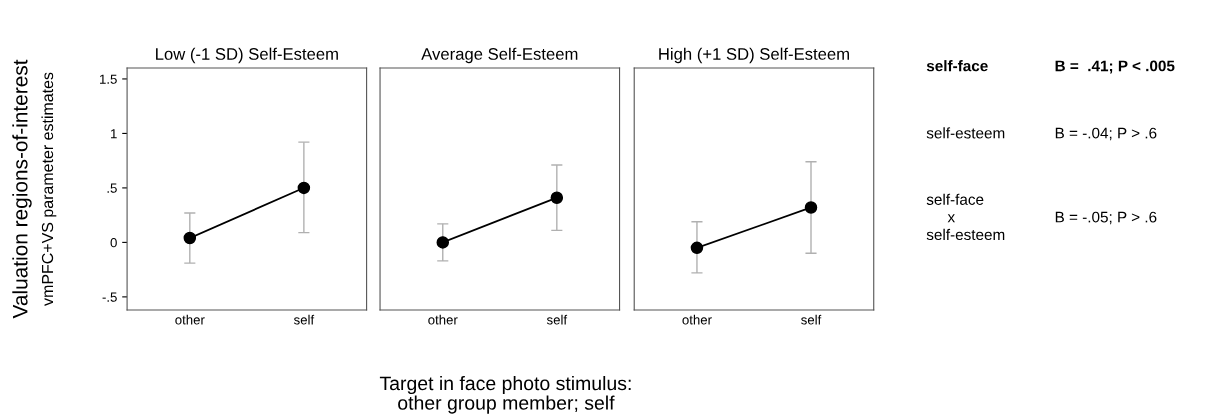  What do you see at coordinates (114, 134) in the screenshot?
I see `y-tick-label: 1` at bounding box center [114, 134].